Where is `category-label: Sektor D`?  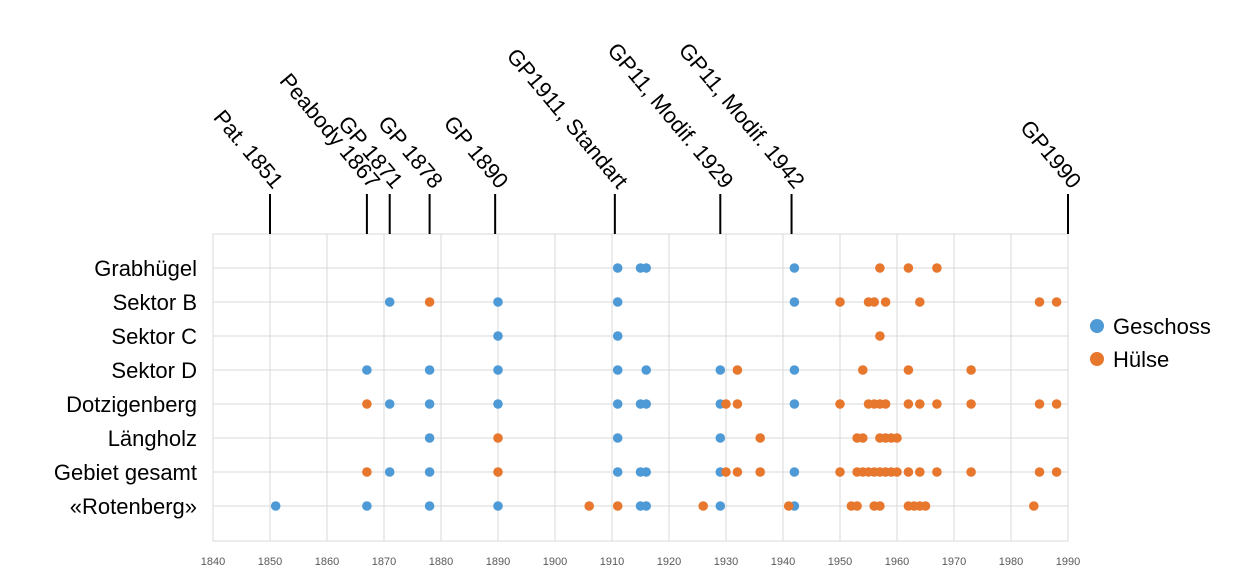 category-label: Sektor D is located at coordinates (154, 370).